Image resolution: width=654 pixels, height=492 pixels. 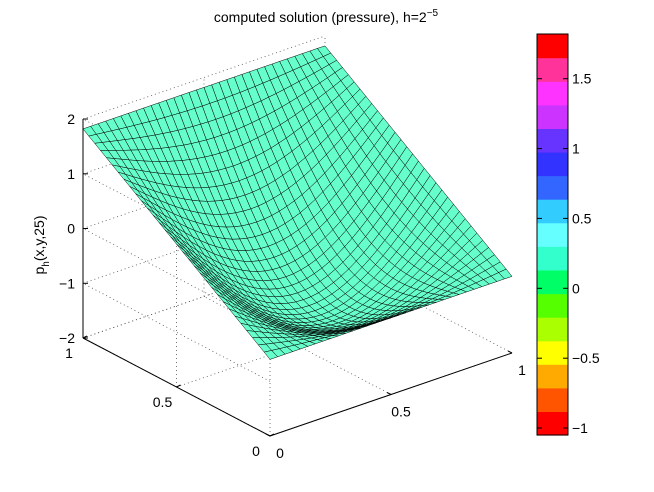 I want to click on colorbar-tick-label: 0.5, so click(x=582, y=218).